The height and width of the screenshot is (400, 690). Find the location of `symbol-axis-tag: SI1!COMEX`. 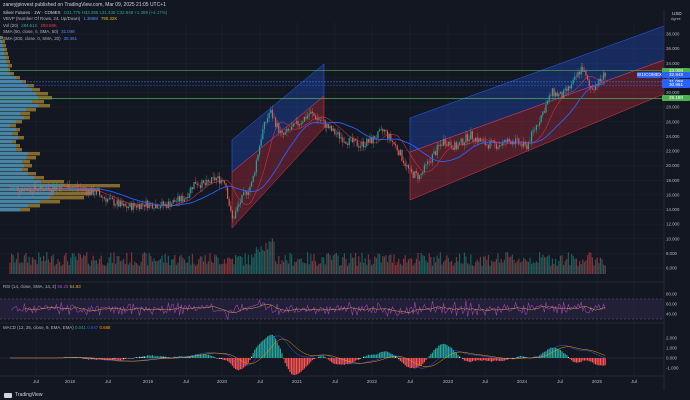

symbol-axis-tag: SI1!COMEX is located at coordinates (650, 74).